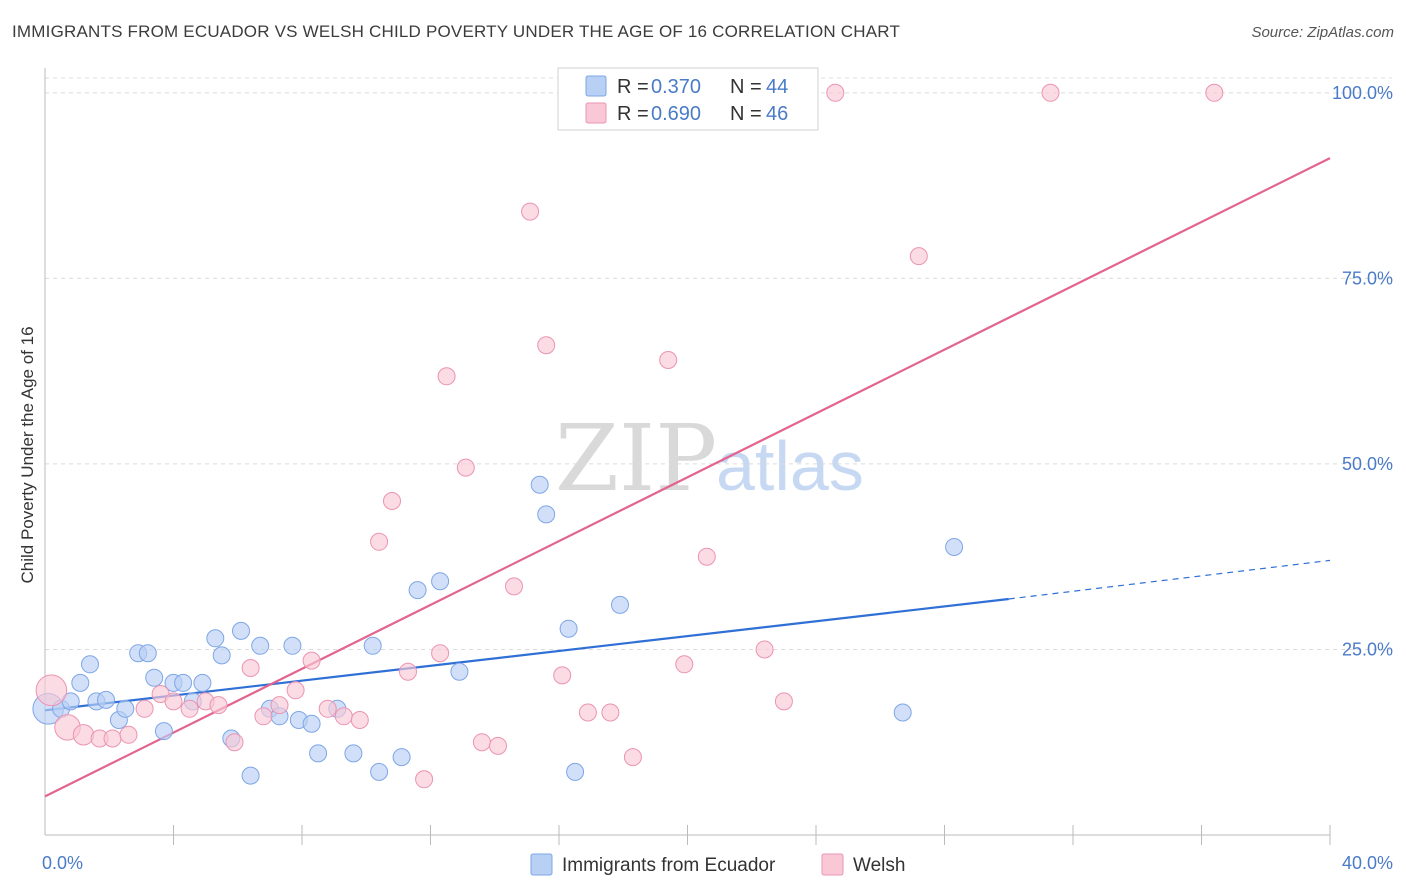 The width and height of the screenshot is (1406, 892). I want to click on legend-r-value-ecuador: 0.370, so click(676, 87).